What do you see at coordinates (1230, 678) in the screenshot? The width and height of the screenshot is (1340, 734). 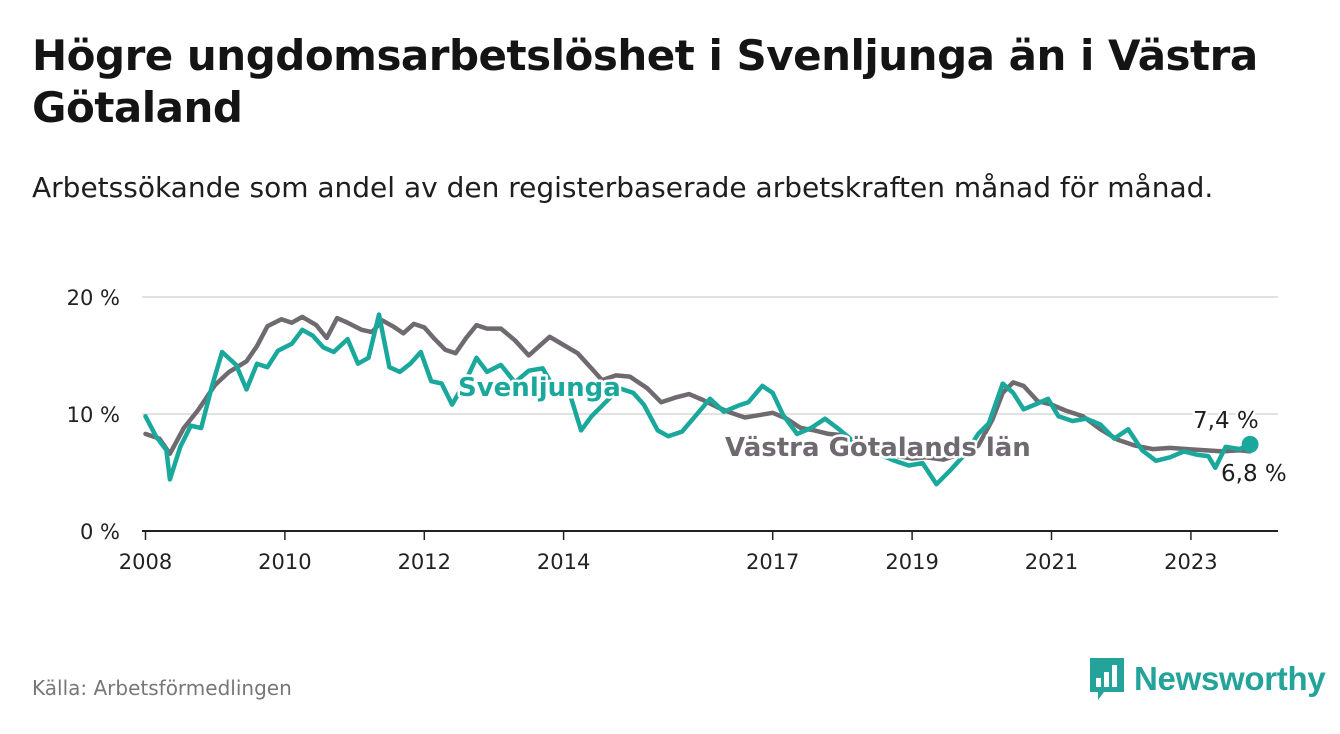 I see `newsworthy-logo-text: Newsworthy` at bounding box center [1230, 678].